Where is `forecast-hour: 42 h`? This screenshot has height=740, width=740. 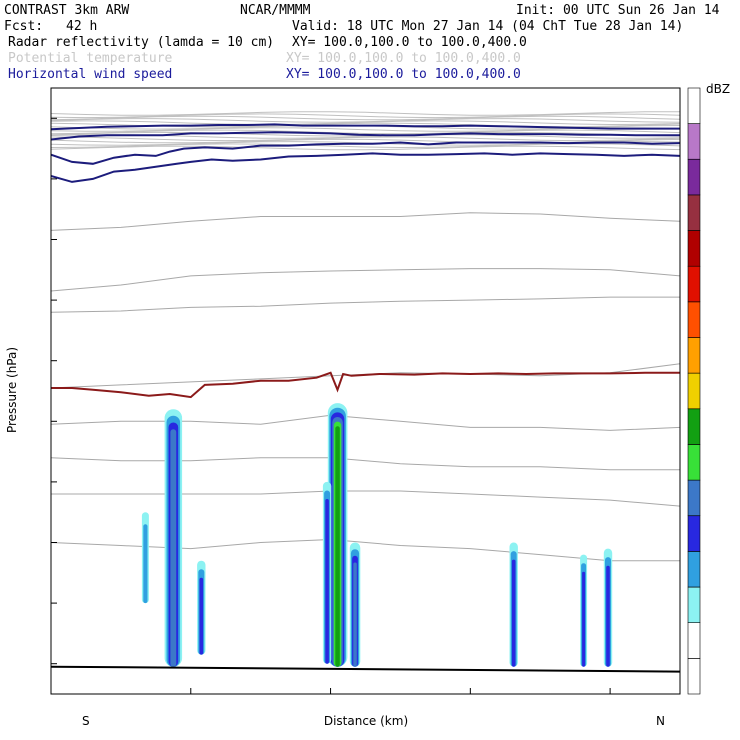
forecast-hour: 42 h is located at coordinates (81, 26).